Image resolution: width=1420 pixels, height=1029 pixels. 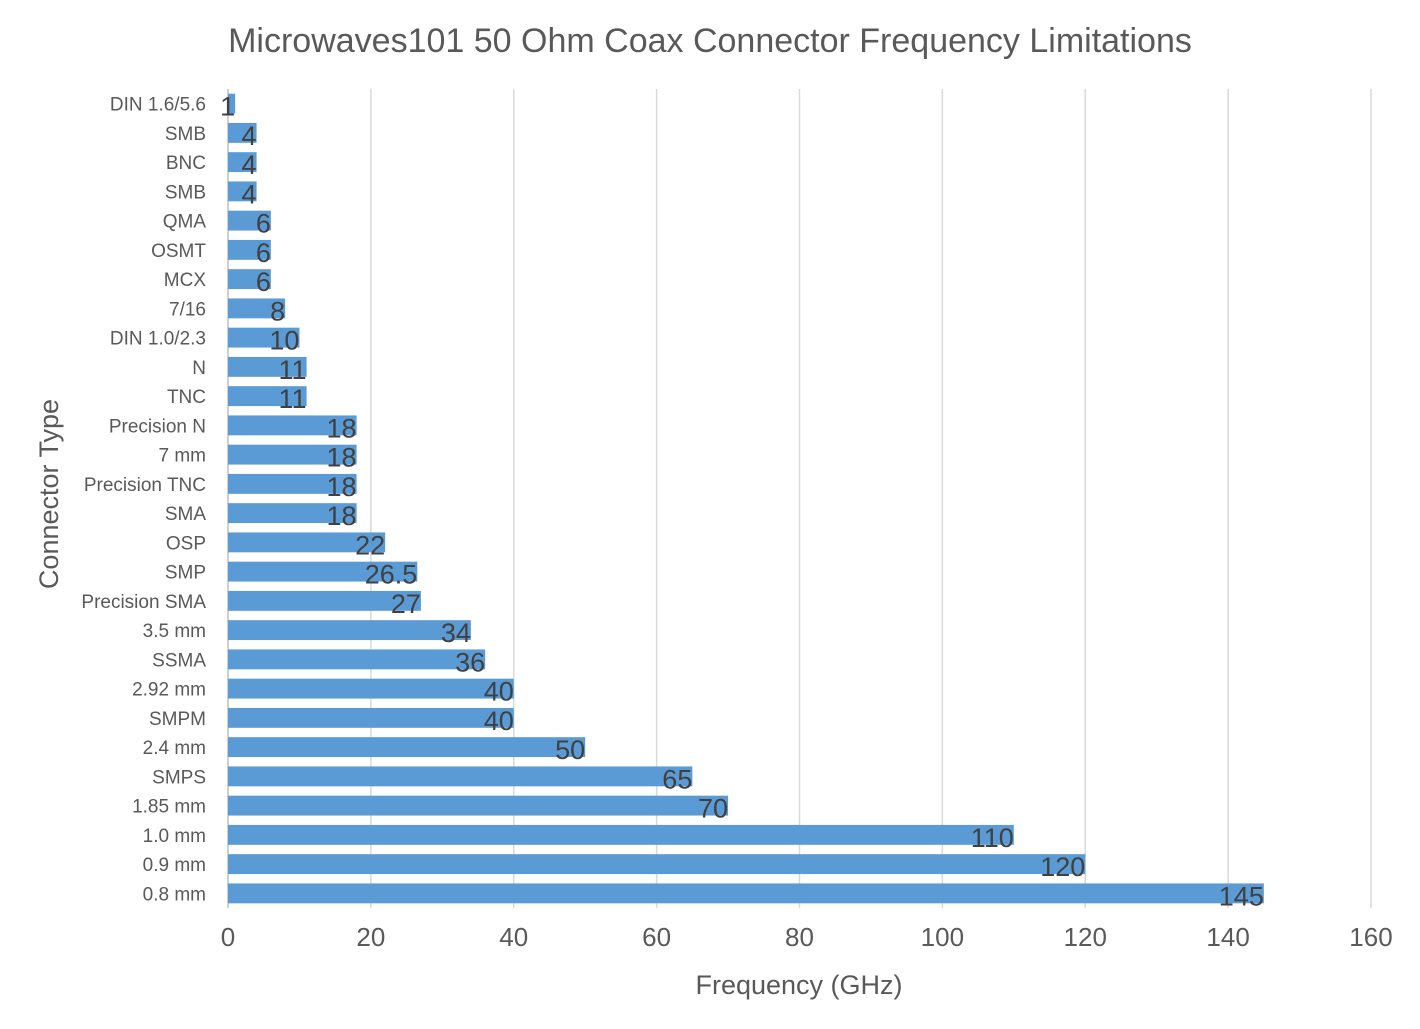 What do you see at coordinates (186, 514) in the screenshot?
I see `category-label: SMA` at bounding box center [186, 514].